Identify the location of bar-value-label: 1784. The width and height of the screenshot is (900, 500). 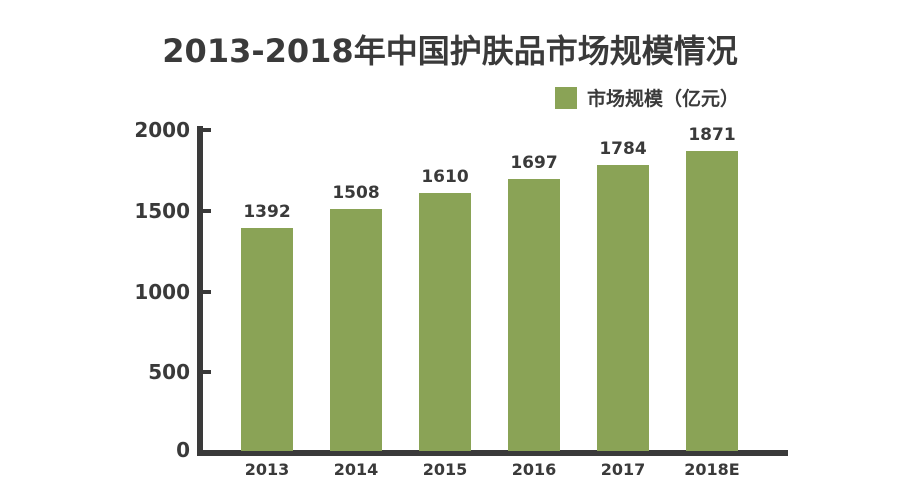
(623, 148).